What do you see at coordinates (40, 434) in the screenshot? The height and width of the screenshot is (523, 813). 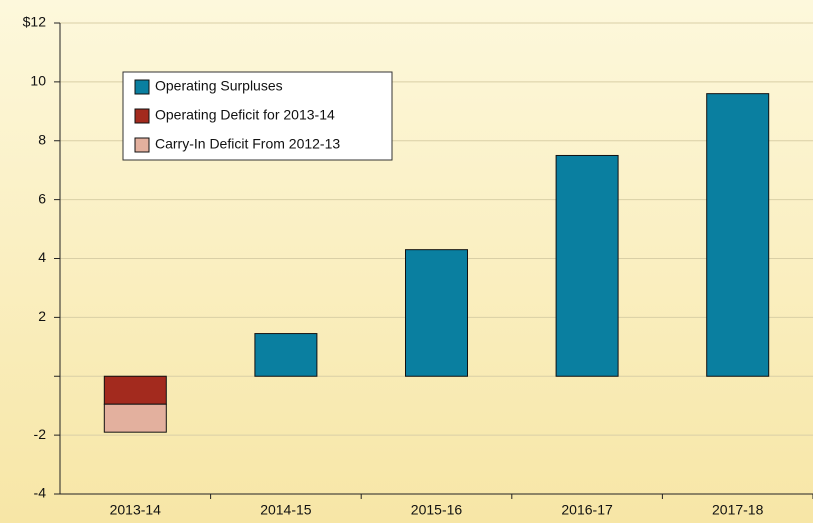 I see `y-tick-label: -2` at bounding box center [40, 434].